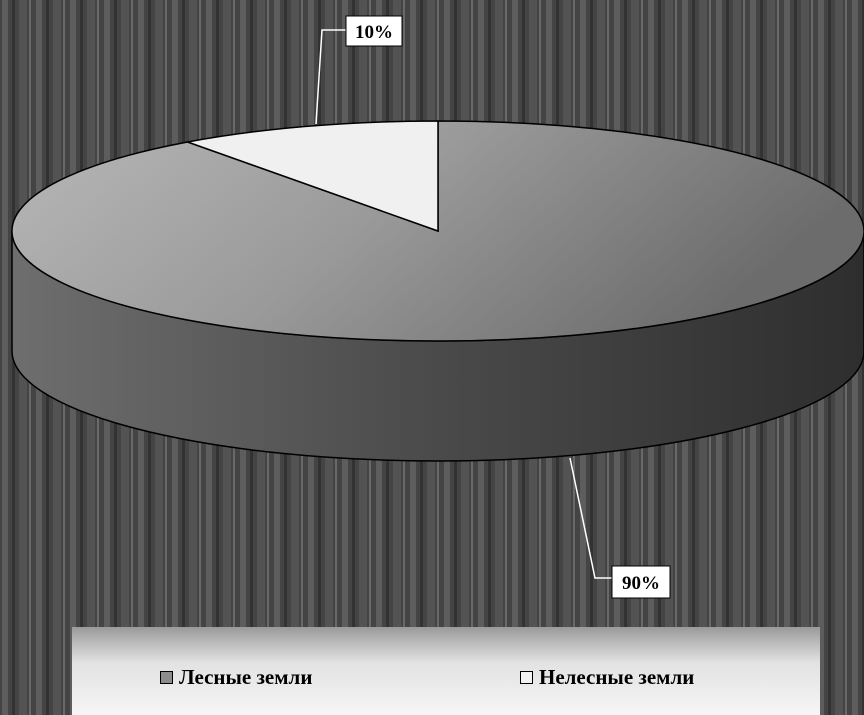 The width and height of the screenshot is (864, 715). Describe the element at coordinates (446, 671) in the screenshot. I see `legend: Лесные земли Нелесные земли` at that location.